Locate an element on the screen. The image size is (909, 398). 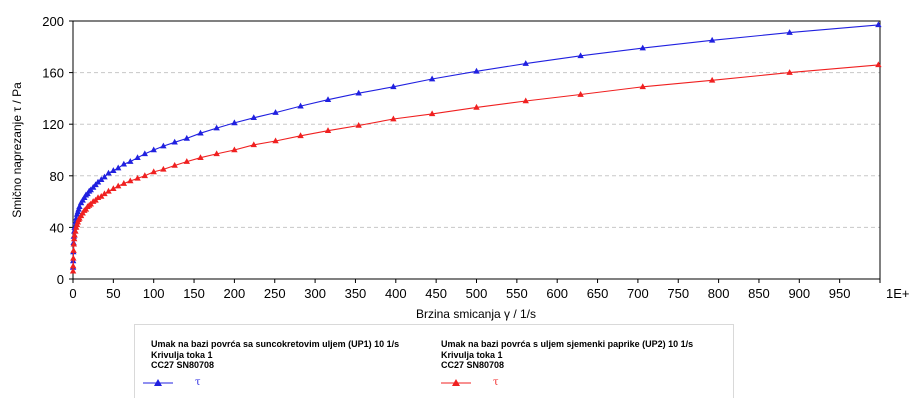
x-tick-label: 0 is located at coordinates (72, 293).